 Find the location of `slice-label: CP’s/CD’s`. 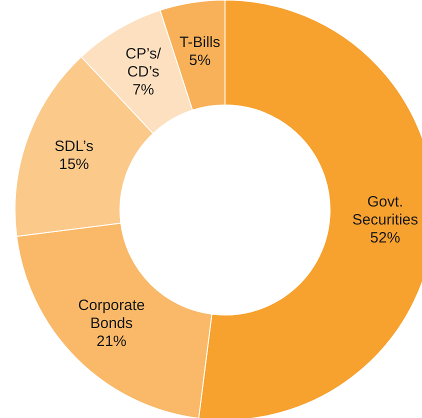

slice-label: CP’s/CD’s is located at coordinates (144, 62).